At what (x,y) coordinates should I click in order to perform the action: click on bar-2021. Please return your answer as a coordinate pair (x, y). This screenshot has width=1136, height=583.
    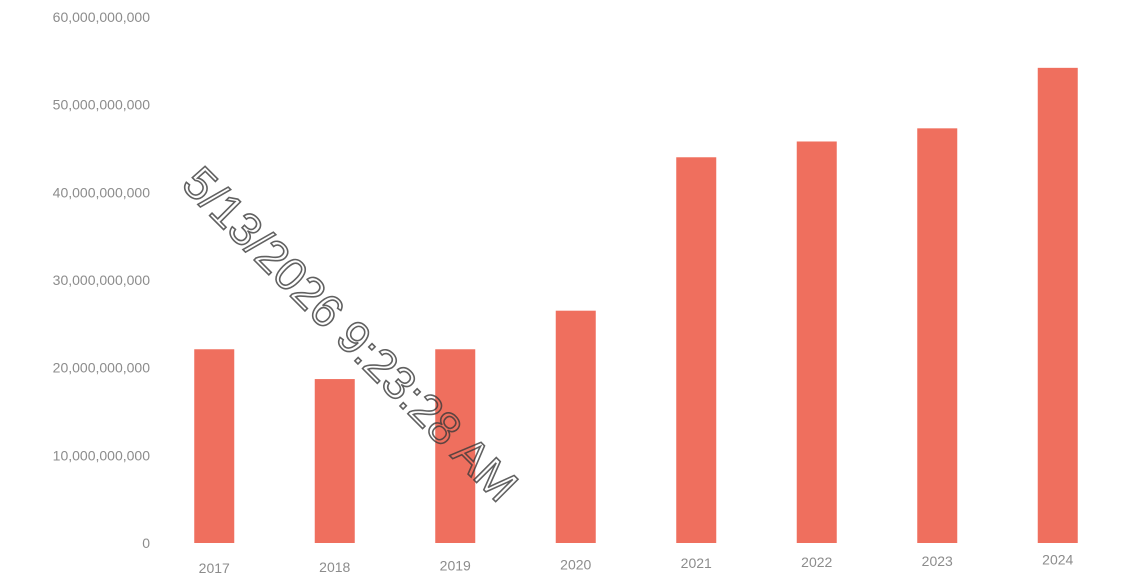
    Looking at the image, I should click on (696, 350).